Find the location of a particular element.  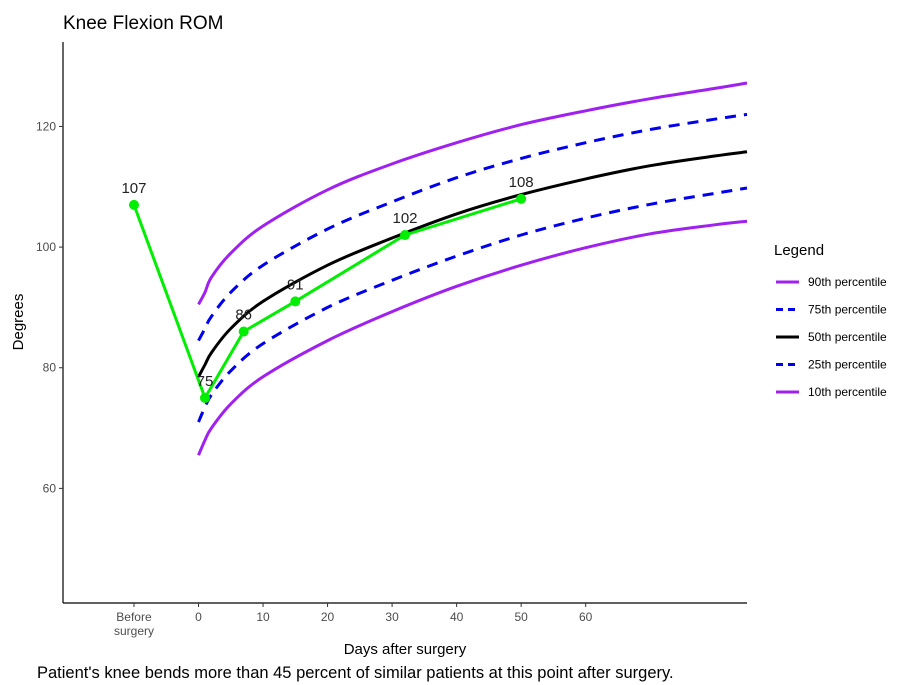

patient-point-label: 75 is located at coordinates (205, 381).